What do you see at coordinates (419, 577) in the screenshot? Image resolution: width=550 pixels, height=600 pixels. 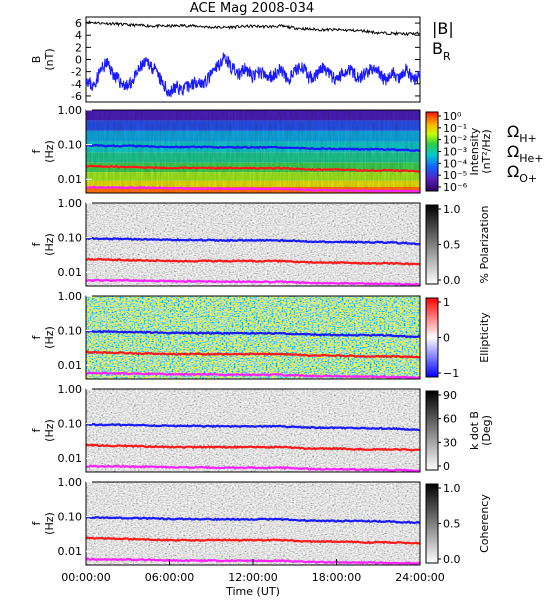 I see `x-tick-label: 24:00:00` at bounding box center [419, 577].